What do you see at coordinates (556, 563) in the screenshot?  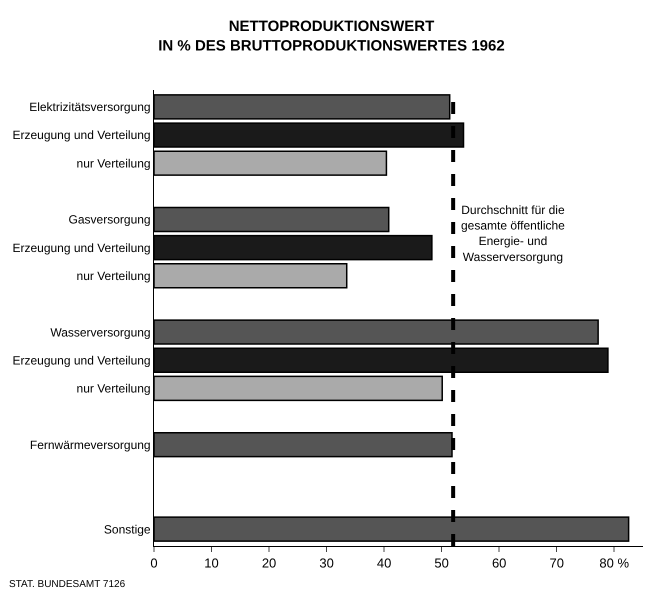 I see `x-tick-label: 70` at bounding box center [556, 563].